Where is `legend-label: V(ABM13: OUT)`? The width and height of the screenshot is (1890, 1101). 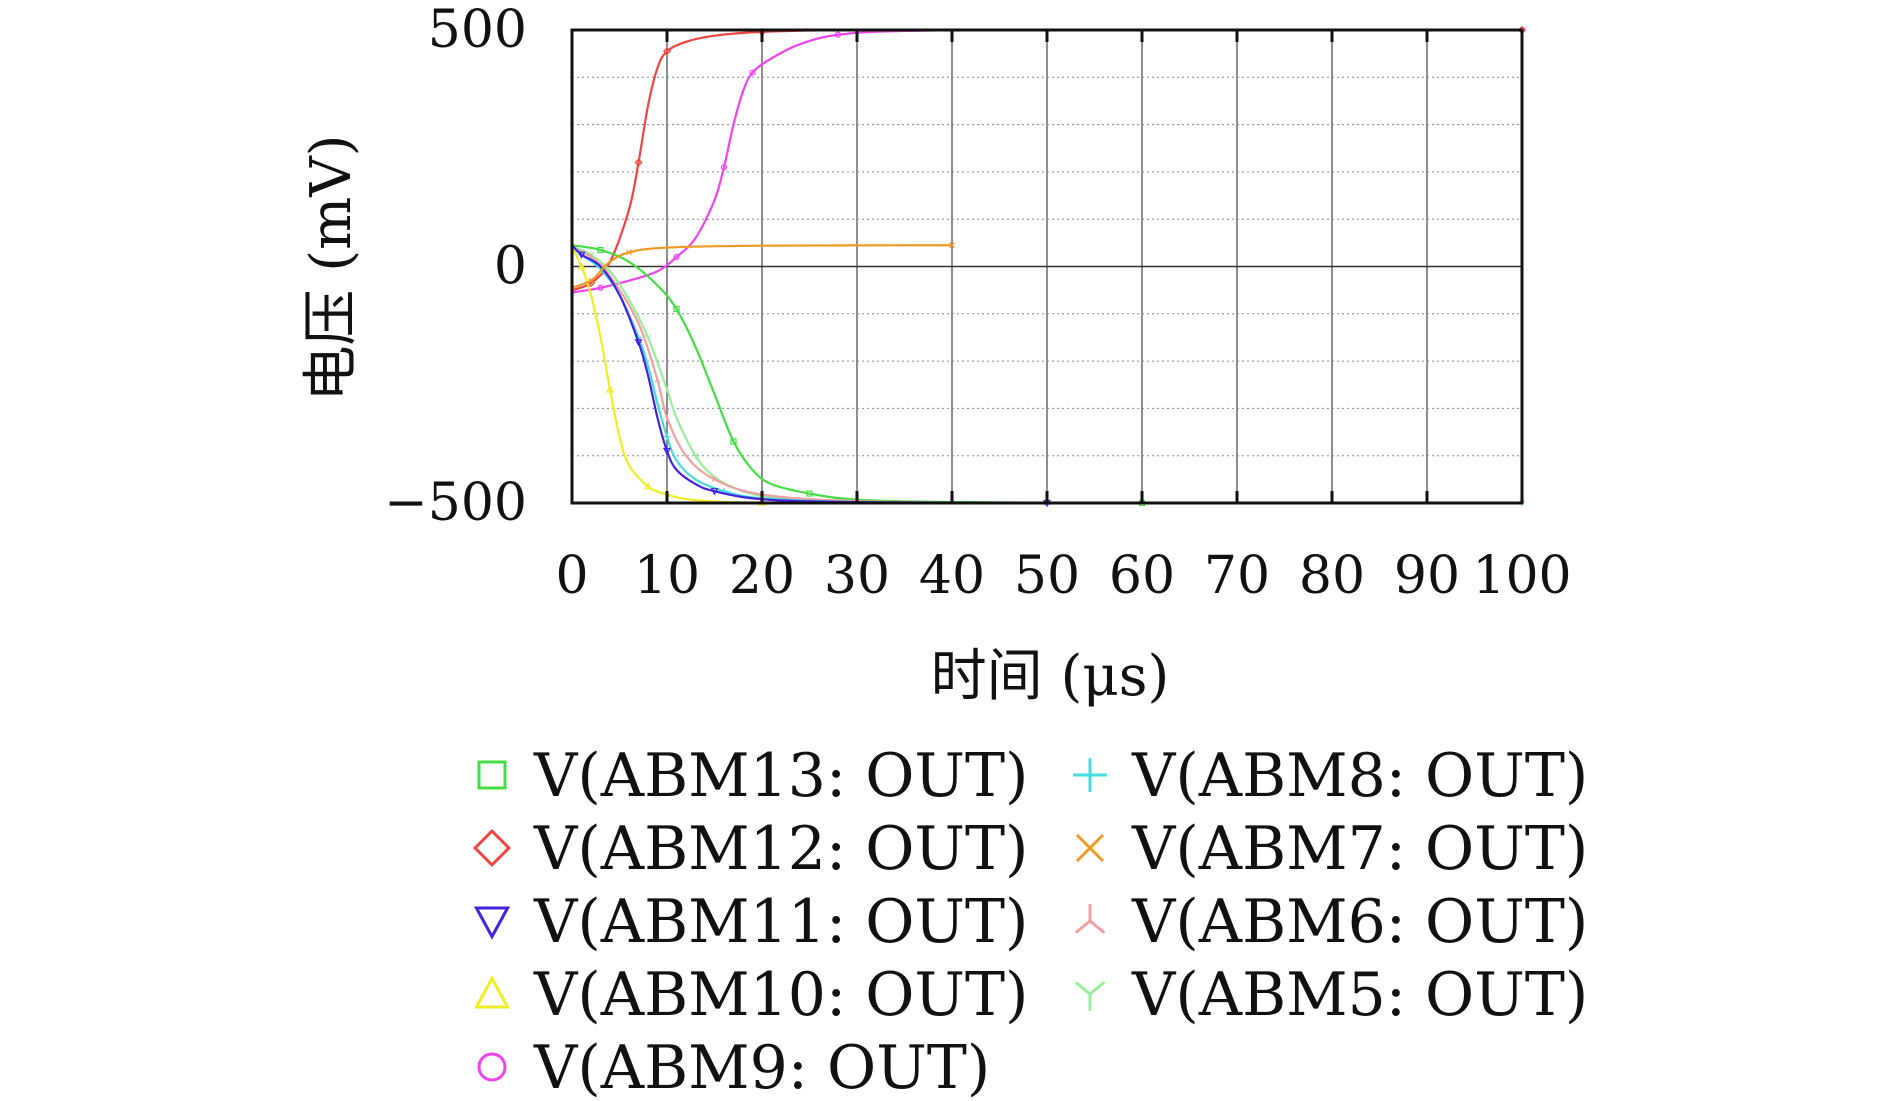
legend-label: V(ABM13: OUT) is located at coordinates (780, 776).